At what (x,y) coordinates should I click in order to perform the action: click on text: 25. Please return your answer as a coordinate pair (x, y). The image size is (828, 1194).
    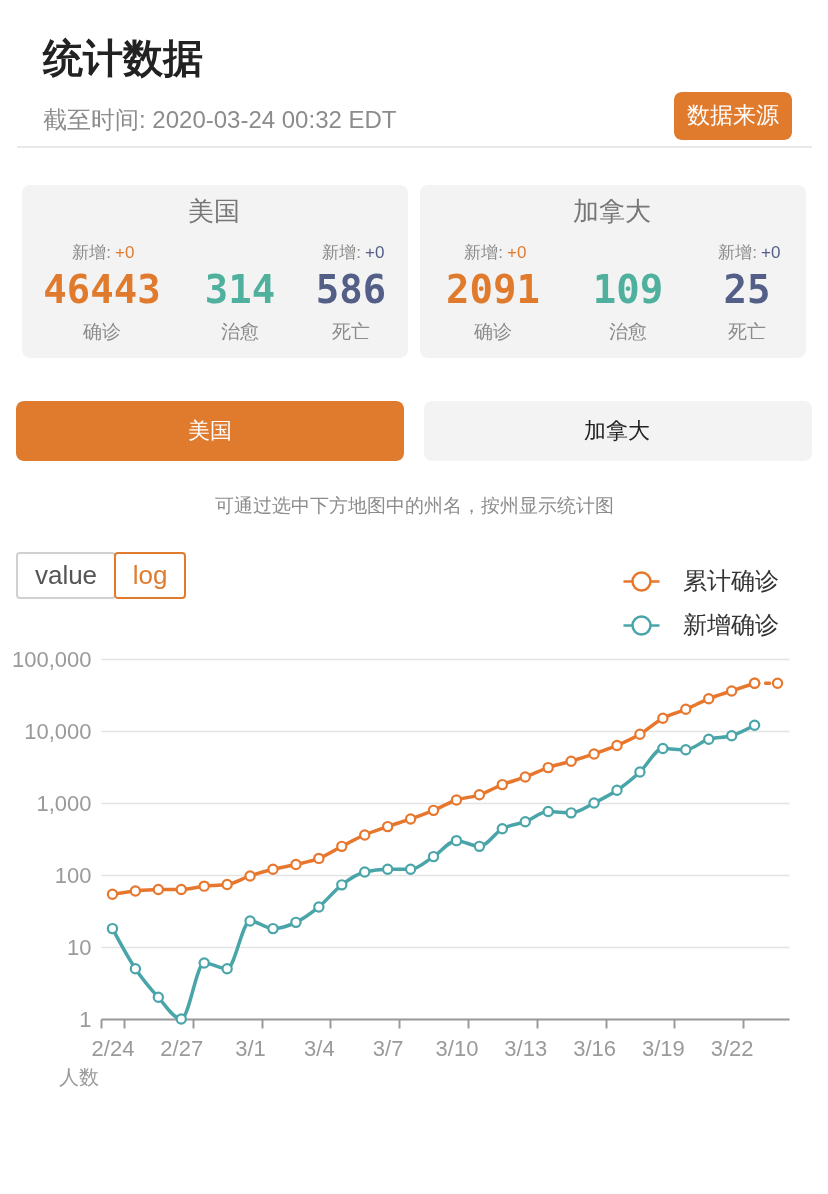
    Looking at the image, I should click on (747, 289).